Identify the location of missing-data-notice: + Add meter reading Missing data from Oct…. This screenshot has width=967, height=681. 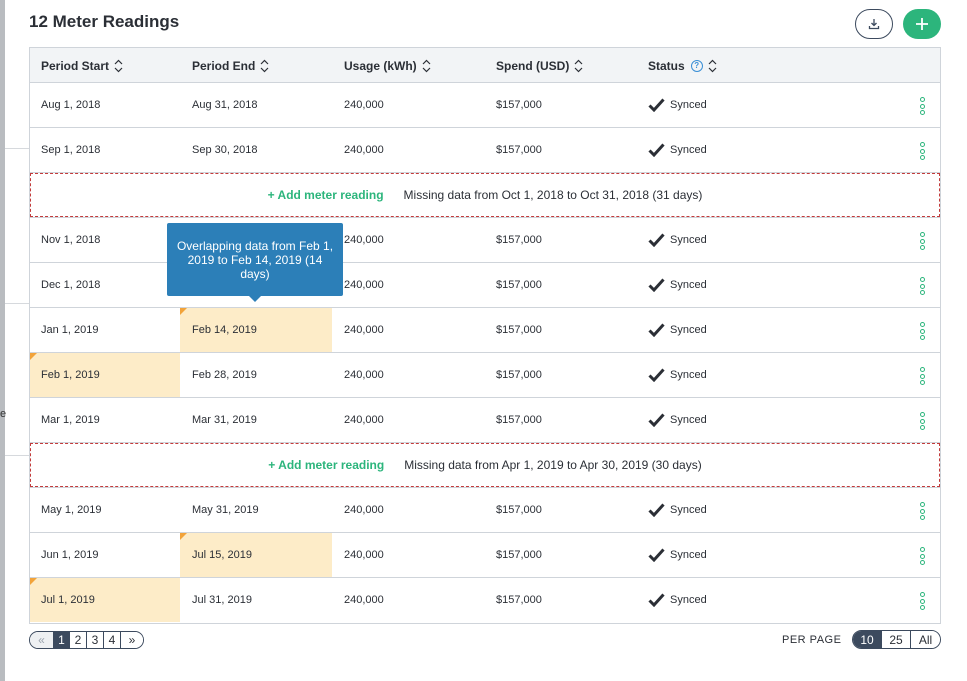
(485, 195).